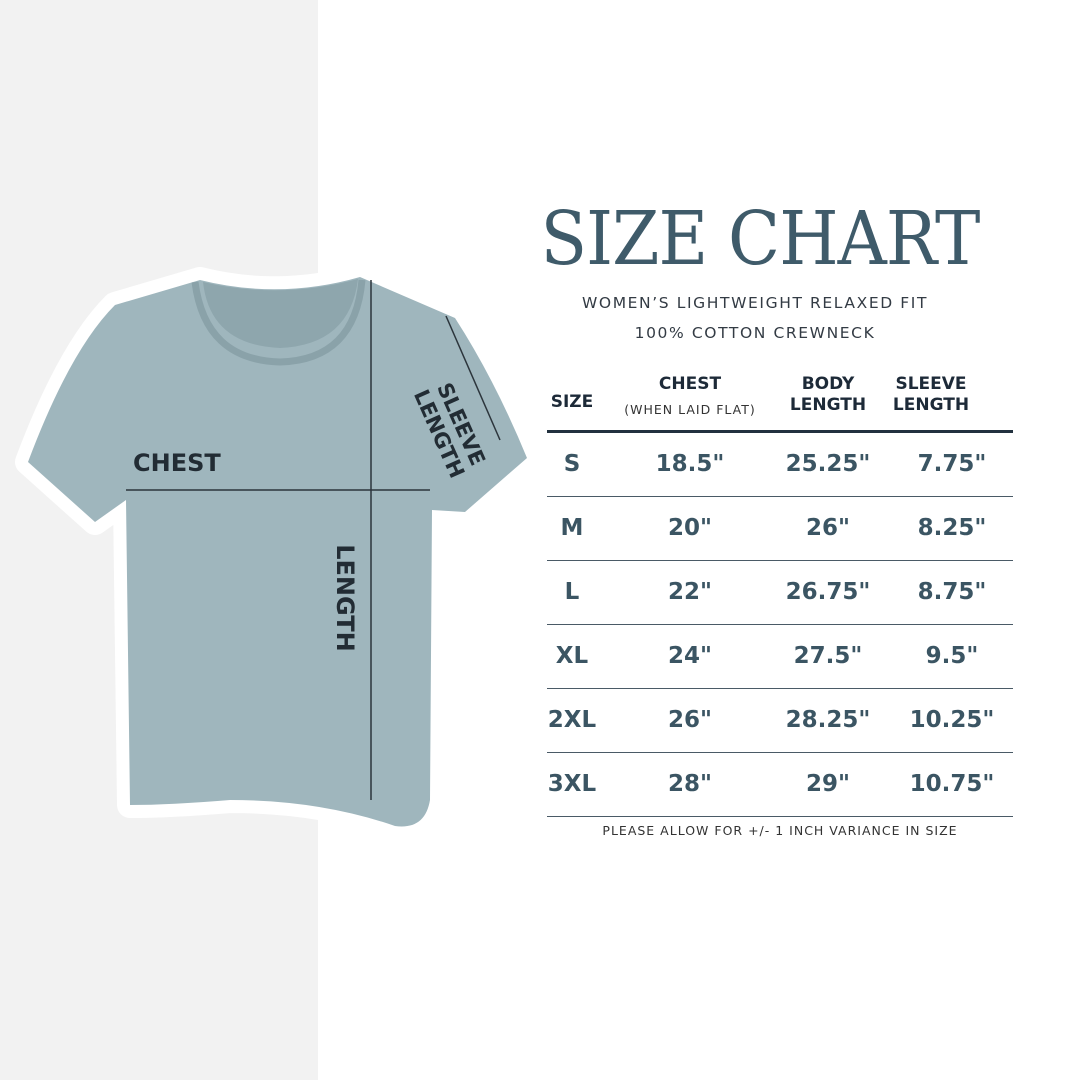 This screenshot has width=1080, height=1080. Describe the element at coordinates (828, 592) in the screenshot. I see `cell-body-length: 26.75"` at that location.